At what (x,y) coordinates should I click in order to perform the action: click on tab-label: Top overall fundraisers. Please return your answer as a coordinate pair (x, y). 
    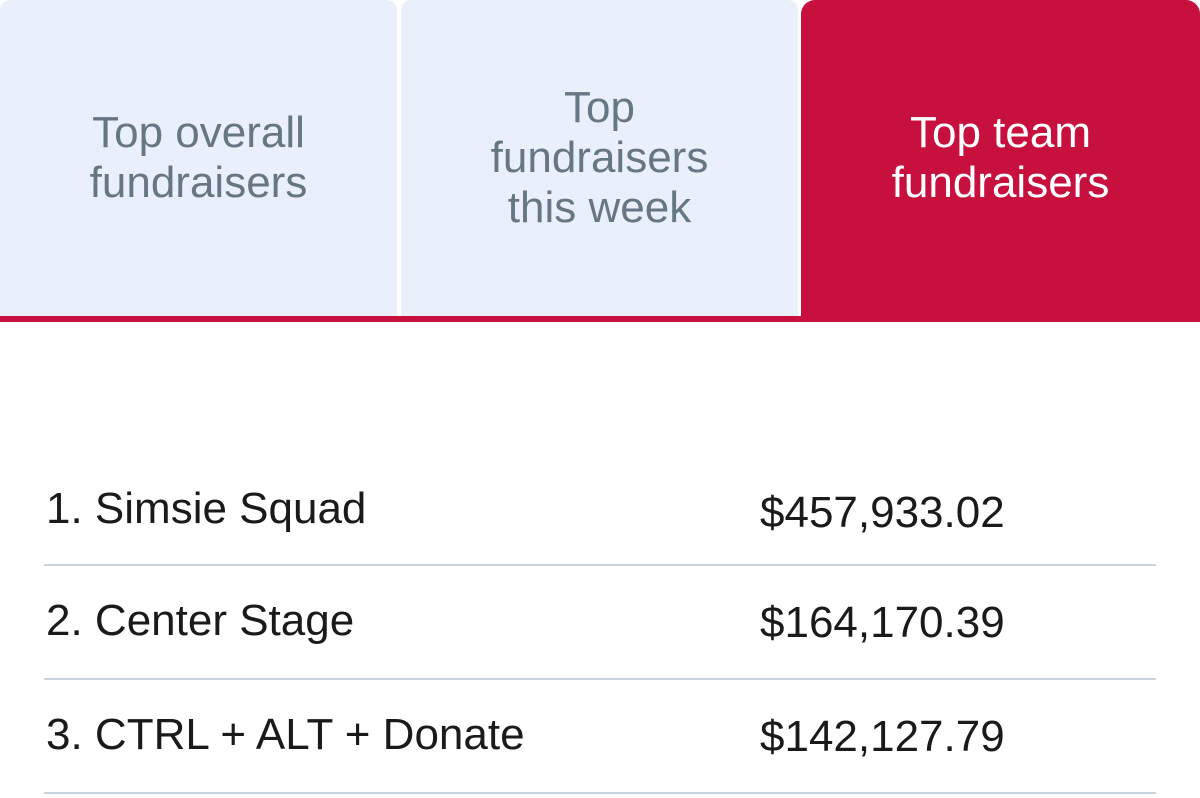
    Looking at the image, I should click on (198, 157).